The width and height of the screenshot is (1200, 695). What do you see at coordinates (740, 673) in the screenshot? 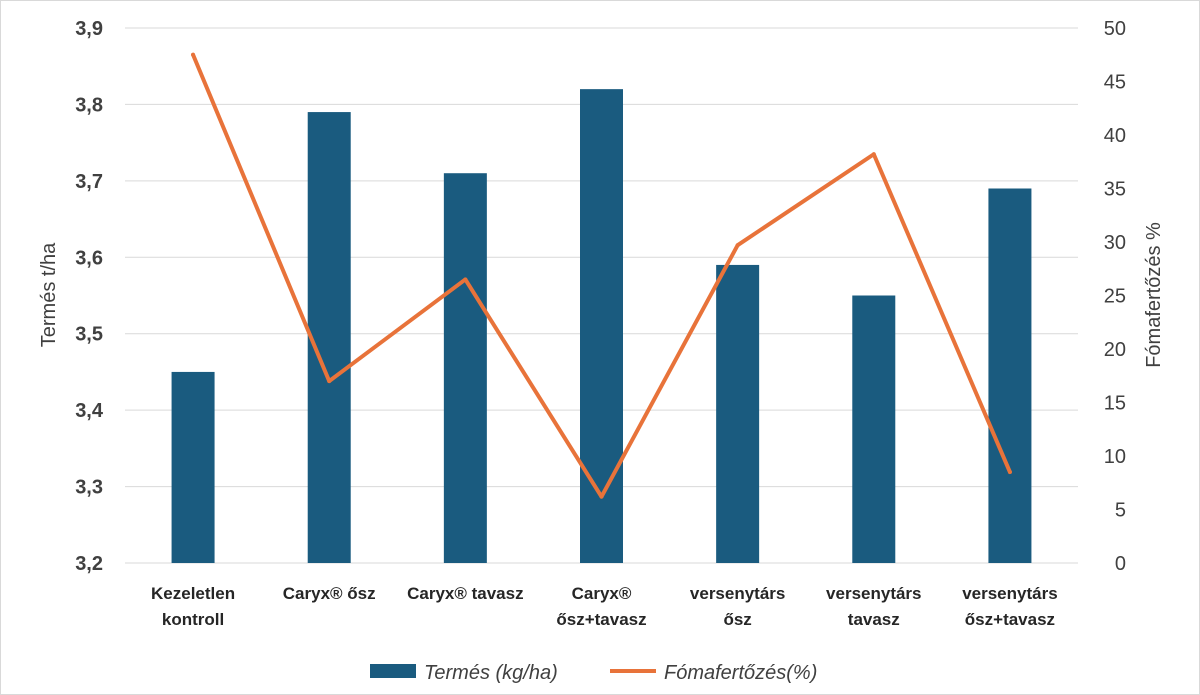
I see `legend-line-label: Fómafertőzés(%)` at bounding box center [740, 673].